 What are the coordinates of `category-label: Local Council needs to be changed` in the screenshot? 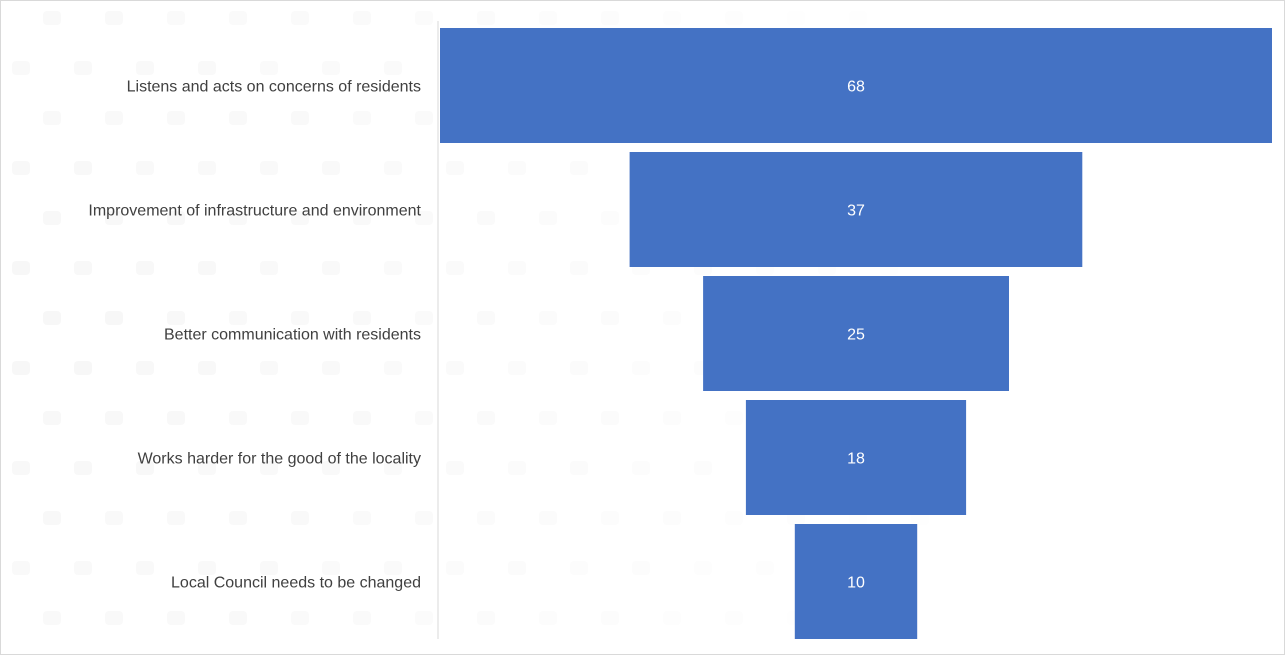 It's located at (296, 583).